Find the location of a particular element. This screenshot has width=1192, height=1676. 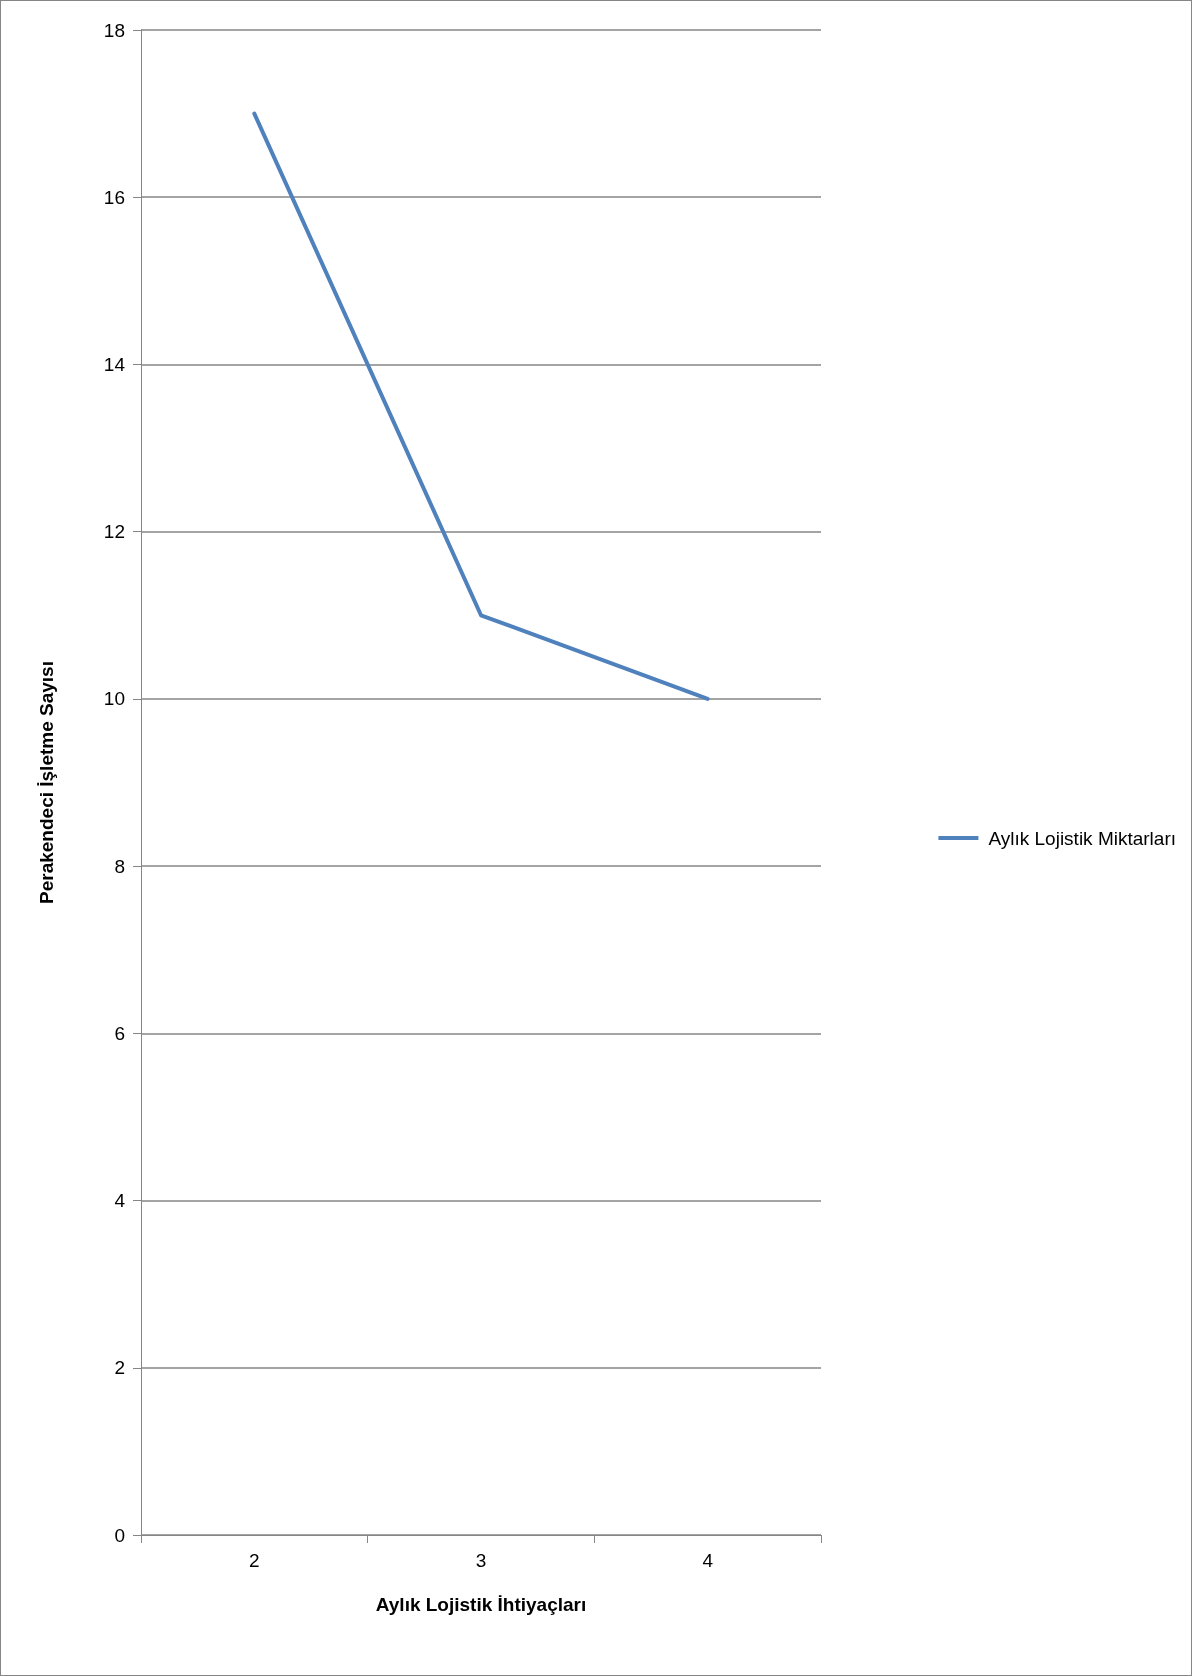

y-tick-label: 18 is located at coordinates (114, 30).